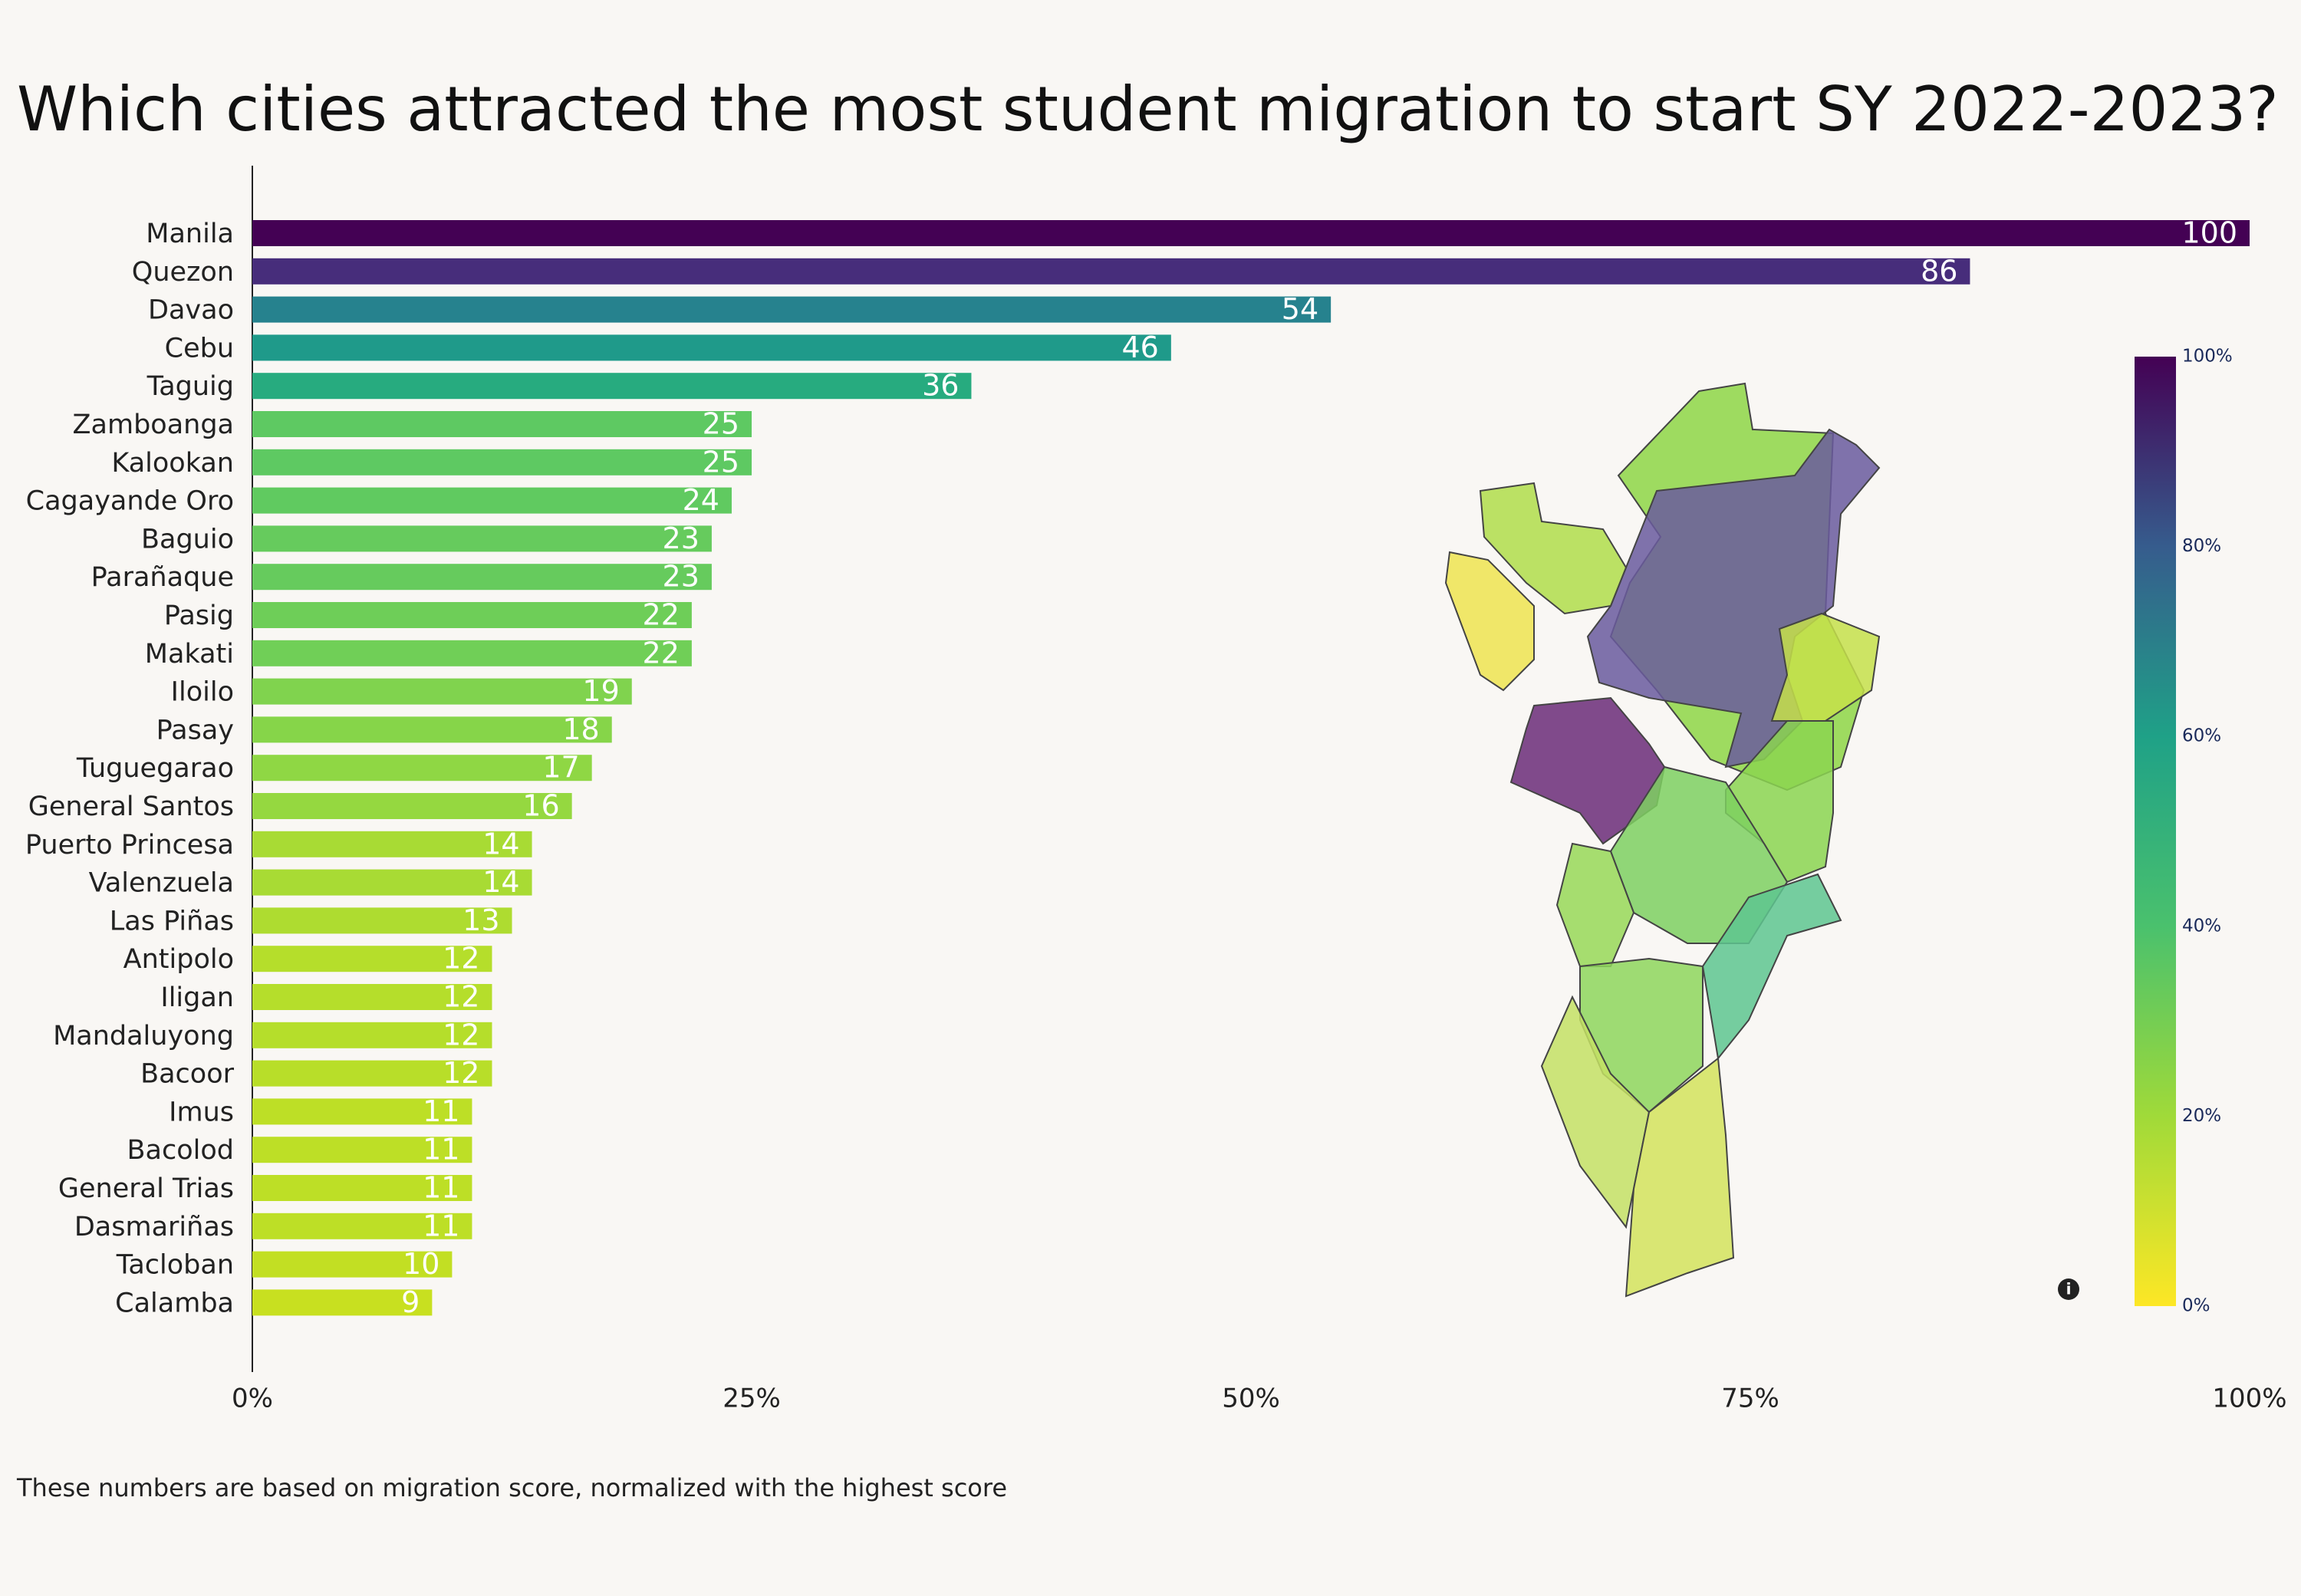 The height and width of the screenshot is (1596, 2301). Describe the element at coordinates (203, 692) in the screenshot. I see `y-tick-label: Iloilo` at that location.